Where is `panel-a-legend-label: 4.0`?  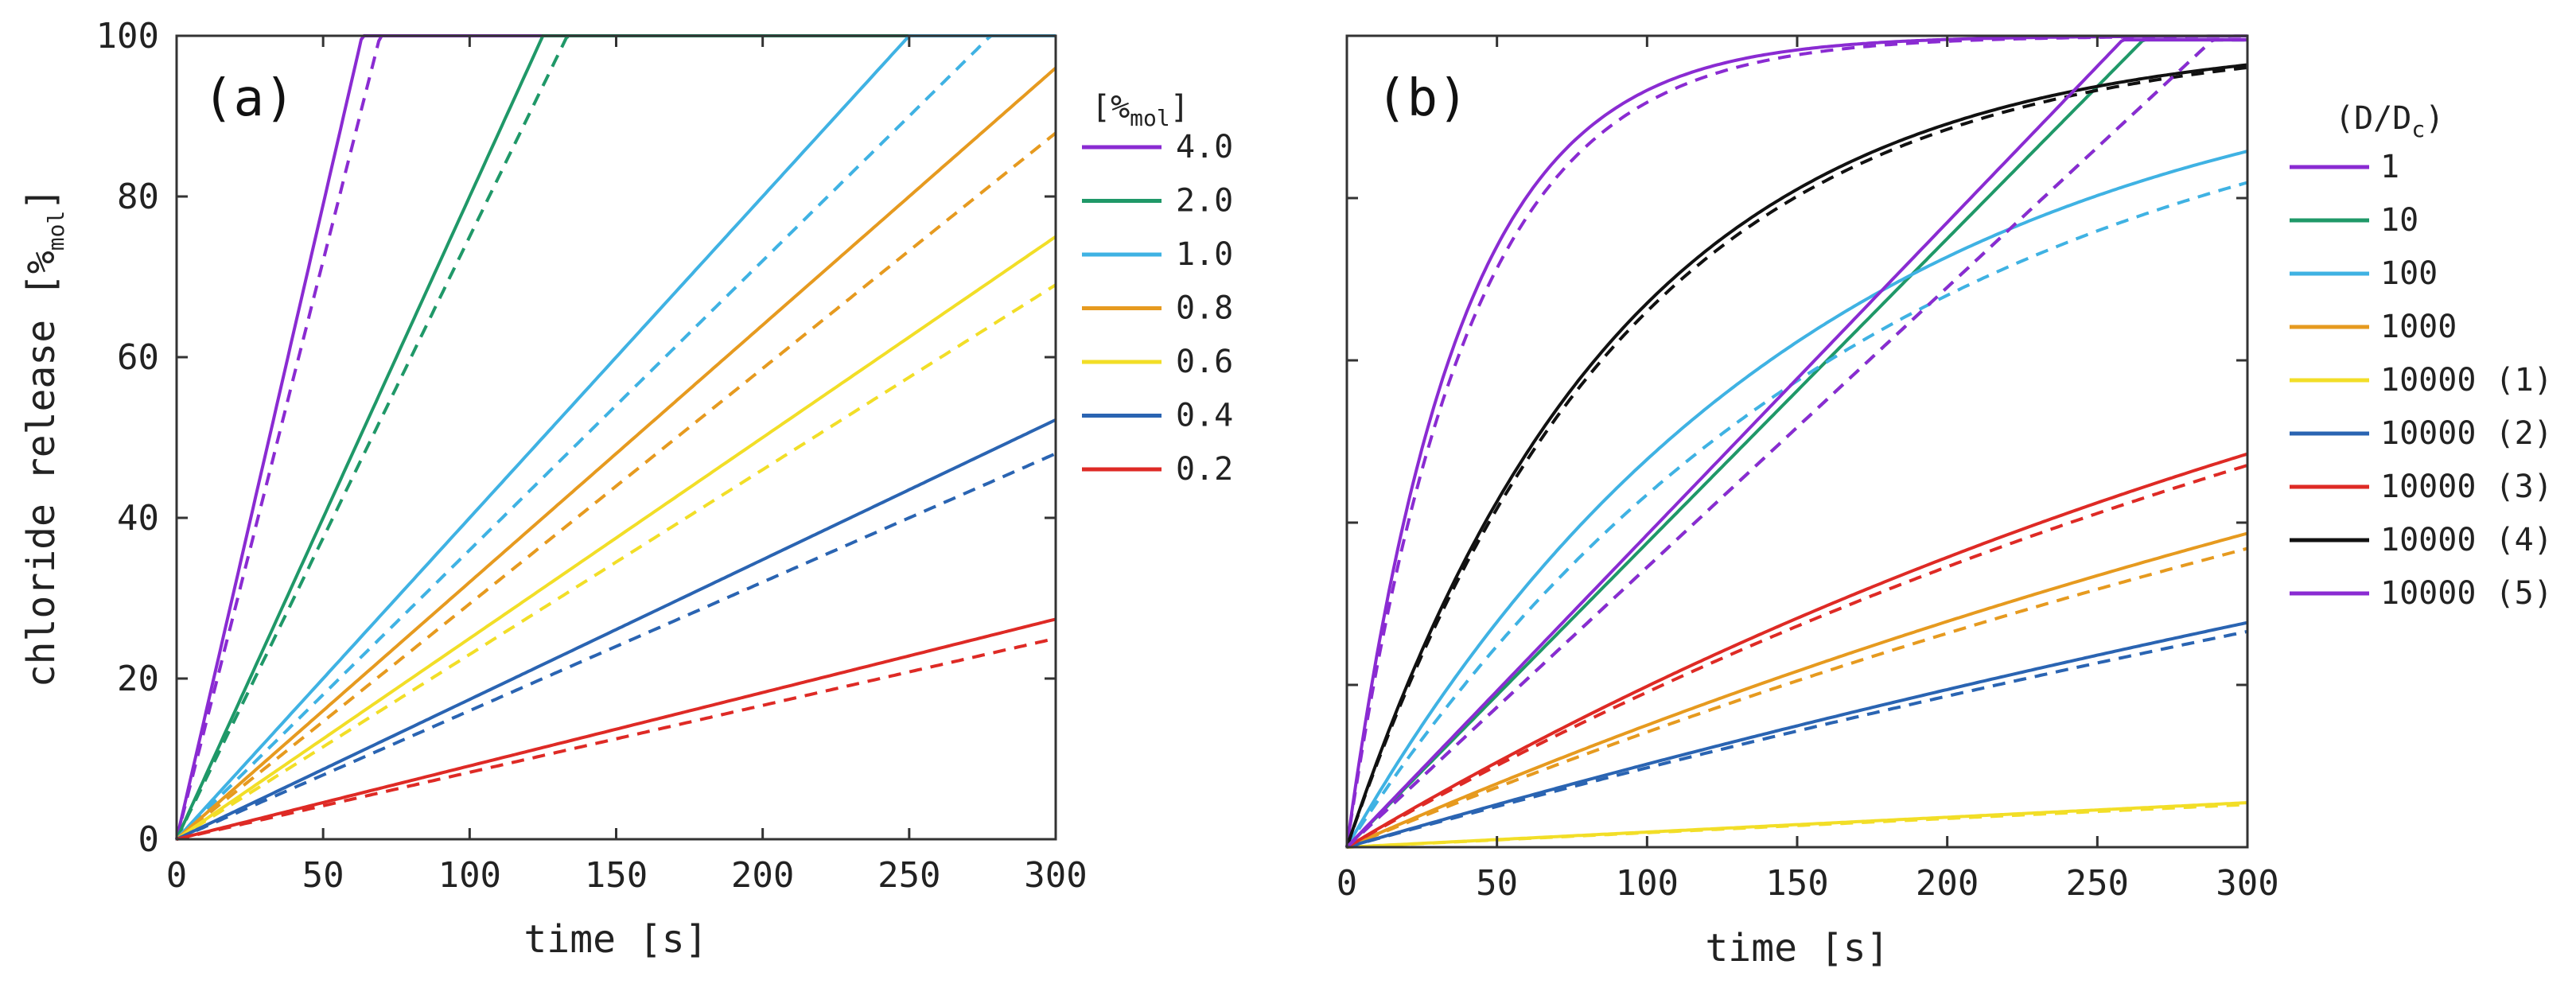 panel-a-legend-label: 4.0 is located at coordinates (1205, 147).